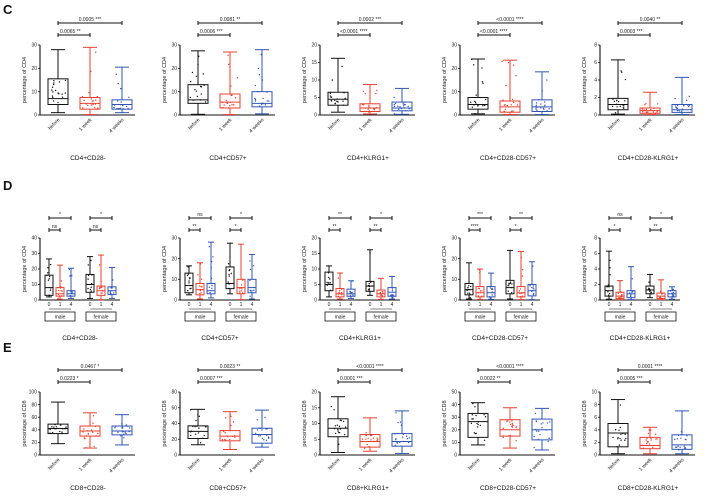 The width and height of the screenshot is (712, 496). What do you see at coordinates (88, 488) in the screenshot?
I see `subplot-title: CD8+CD28-` at bounding box center [88, 488].